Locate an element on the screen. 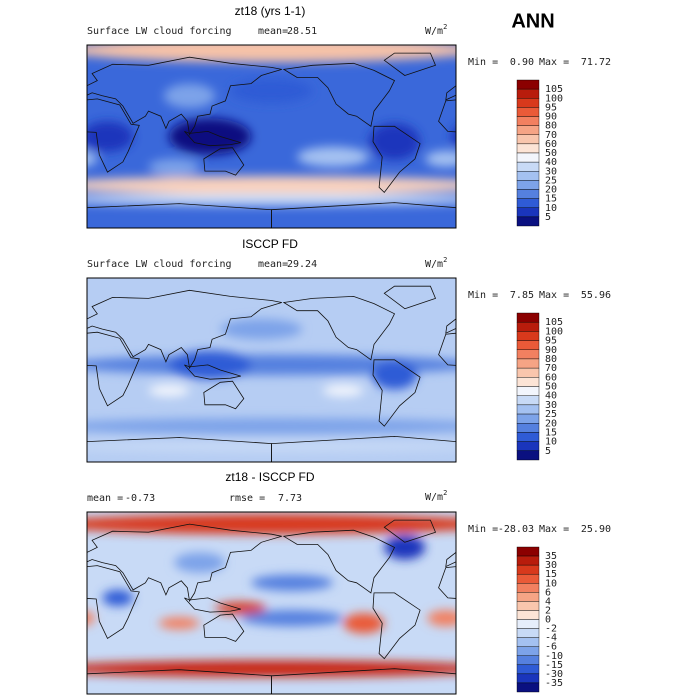  min-value: 0.90 is located at coordinates (522, 62).